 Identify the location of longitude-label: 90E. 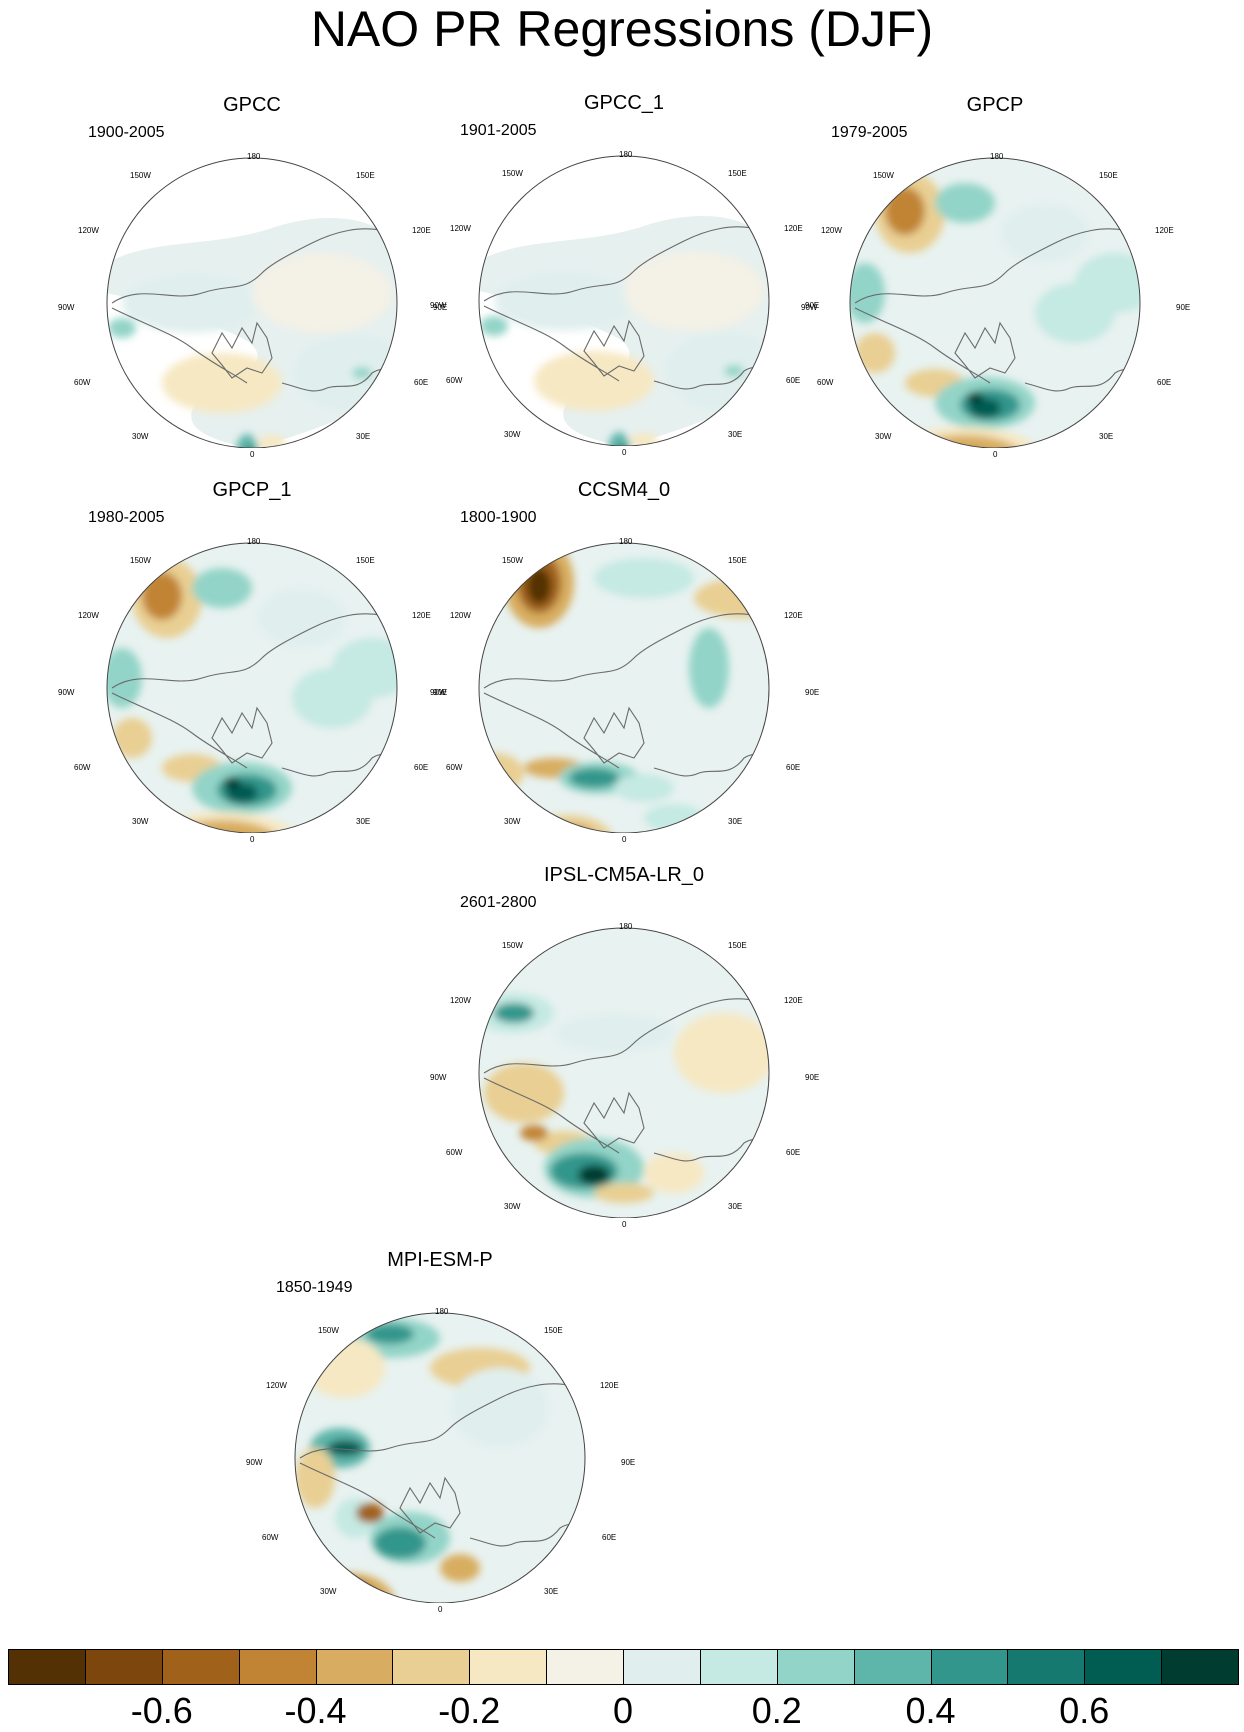
(440, 307).